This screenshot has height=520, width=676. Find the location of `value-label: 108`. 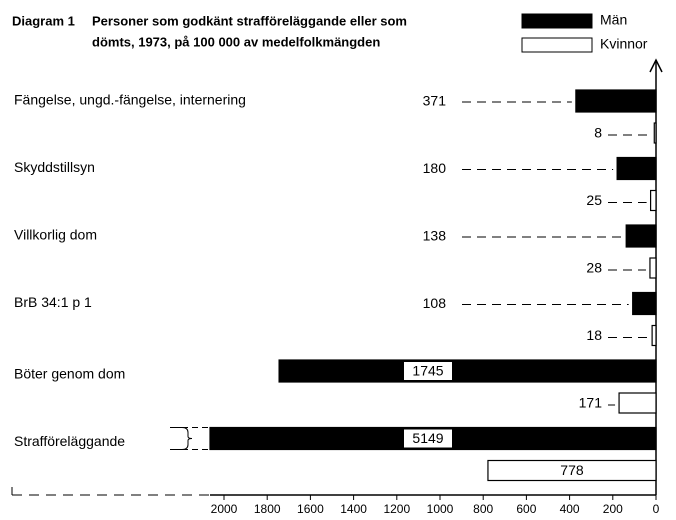

value-label: 108 is located at coordinates (435, 303).